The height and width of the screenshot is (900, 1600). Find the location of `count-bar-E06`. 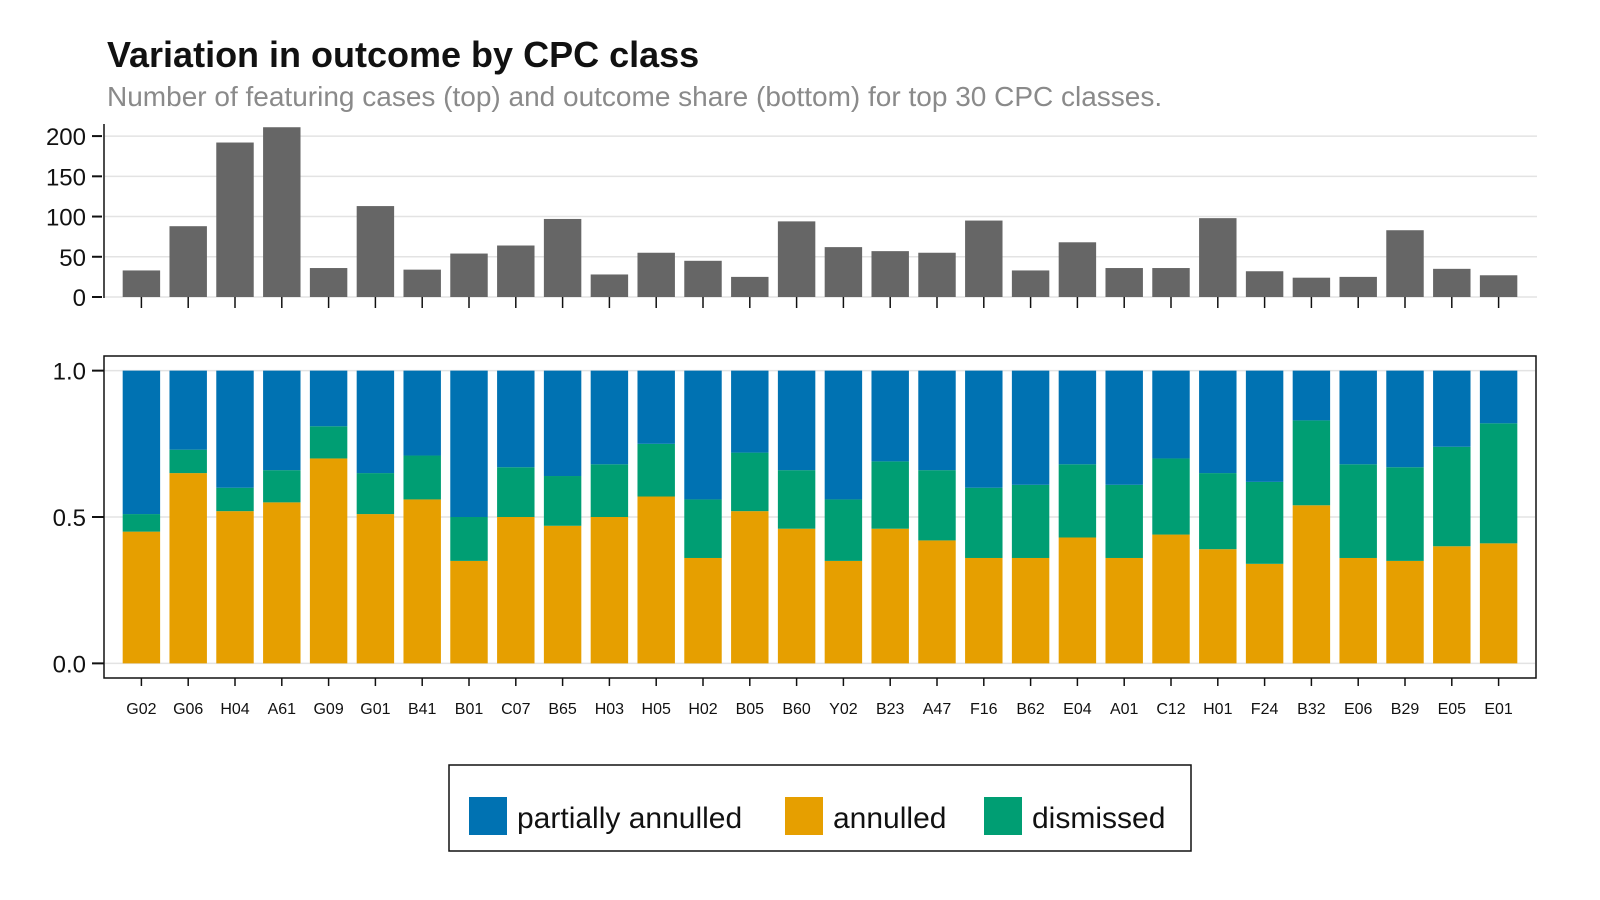

count-bar-E06 is located at coordinates (1358, 286).